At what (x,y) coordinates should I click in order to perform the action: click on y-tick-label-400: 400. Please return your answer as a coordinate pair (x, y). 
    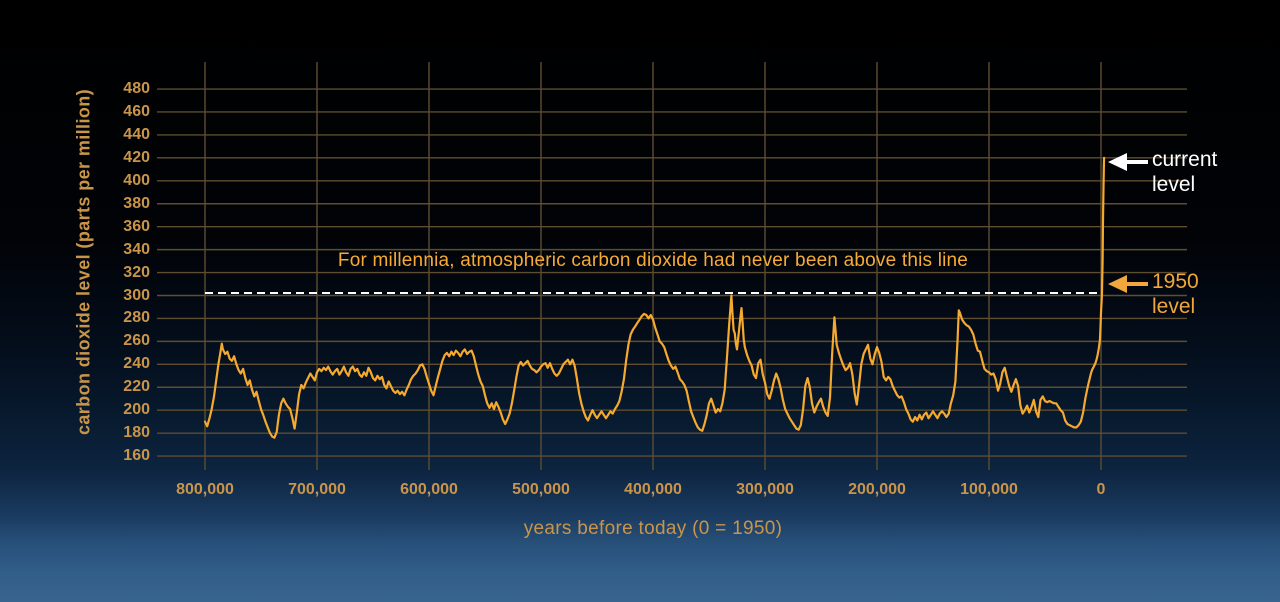
    Looking at the image, I should click on (136, 180).